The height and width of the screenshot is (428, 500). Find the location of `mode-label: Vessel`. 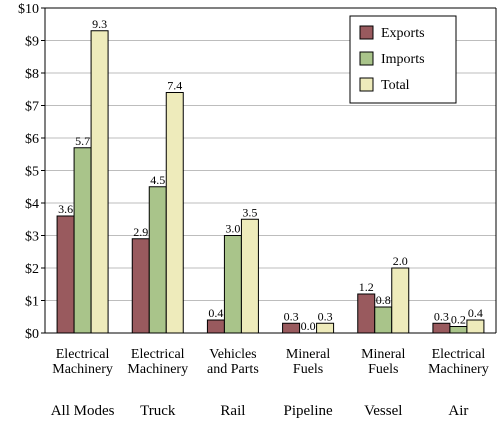

mode-label: Vessel is located at coordinates (383, 411).